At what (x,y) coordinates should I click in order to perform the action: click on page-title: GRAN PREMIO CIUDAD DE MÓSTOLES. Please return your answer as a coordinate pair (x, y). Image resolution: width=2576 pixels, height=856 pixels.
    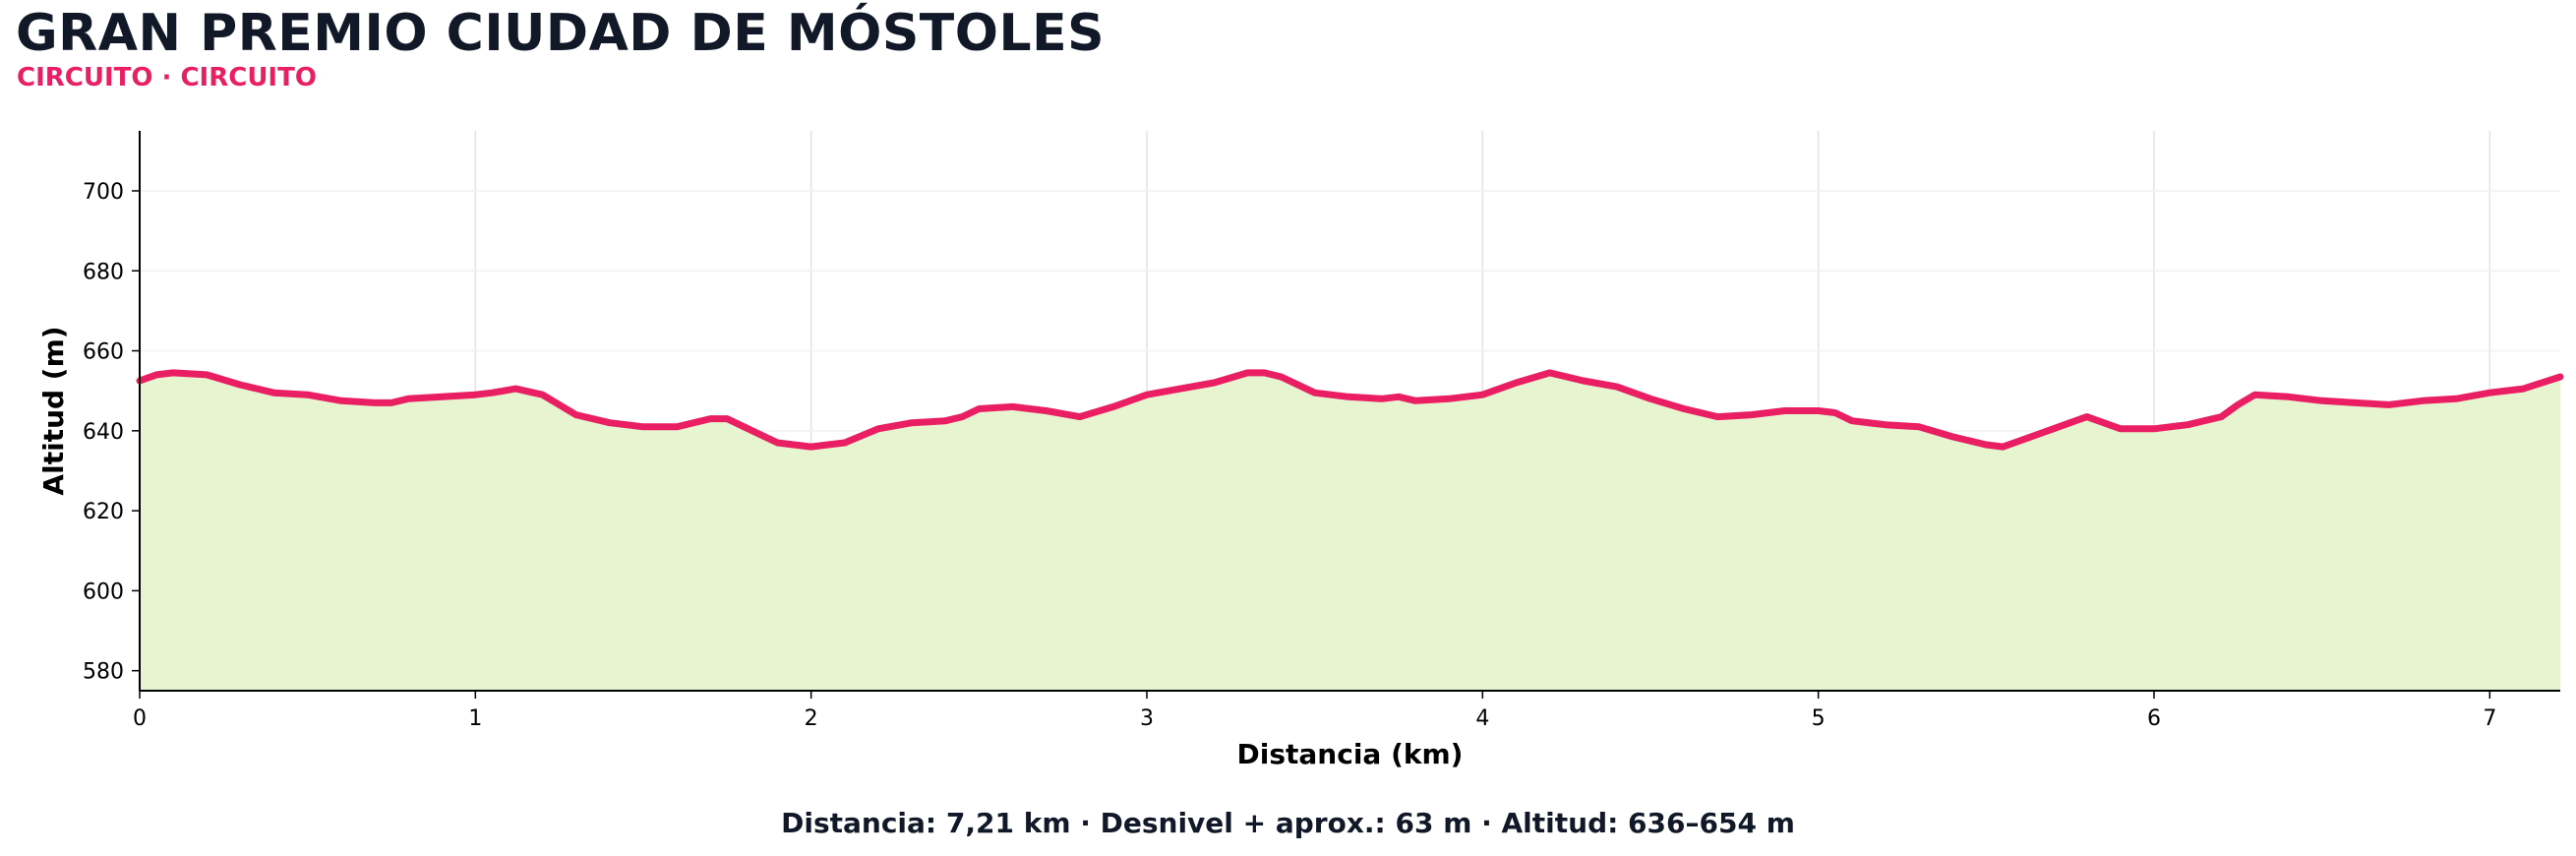
    Looking at the image, I should click on (561, 34).